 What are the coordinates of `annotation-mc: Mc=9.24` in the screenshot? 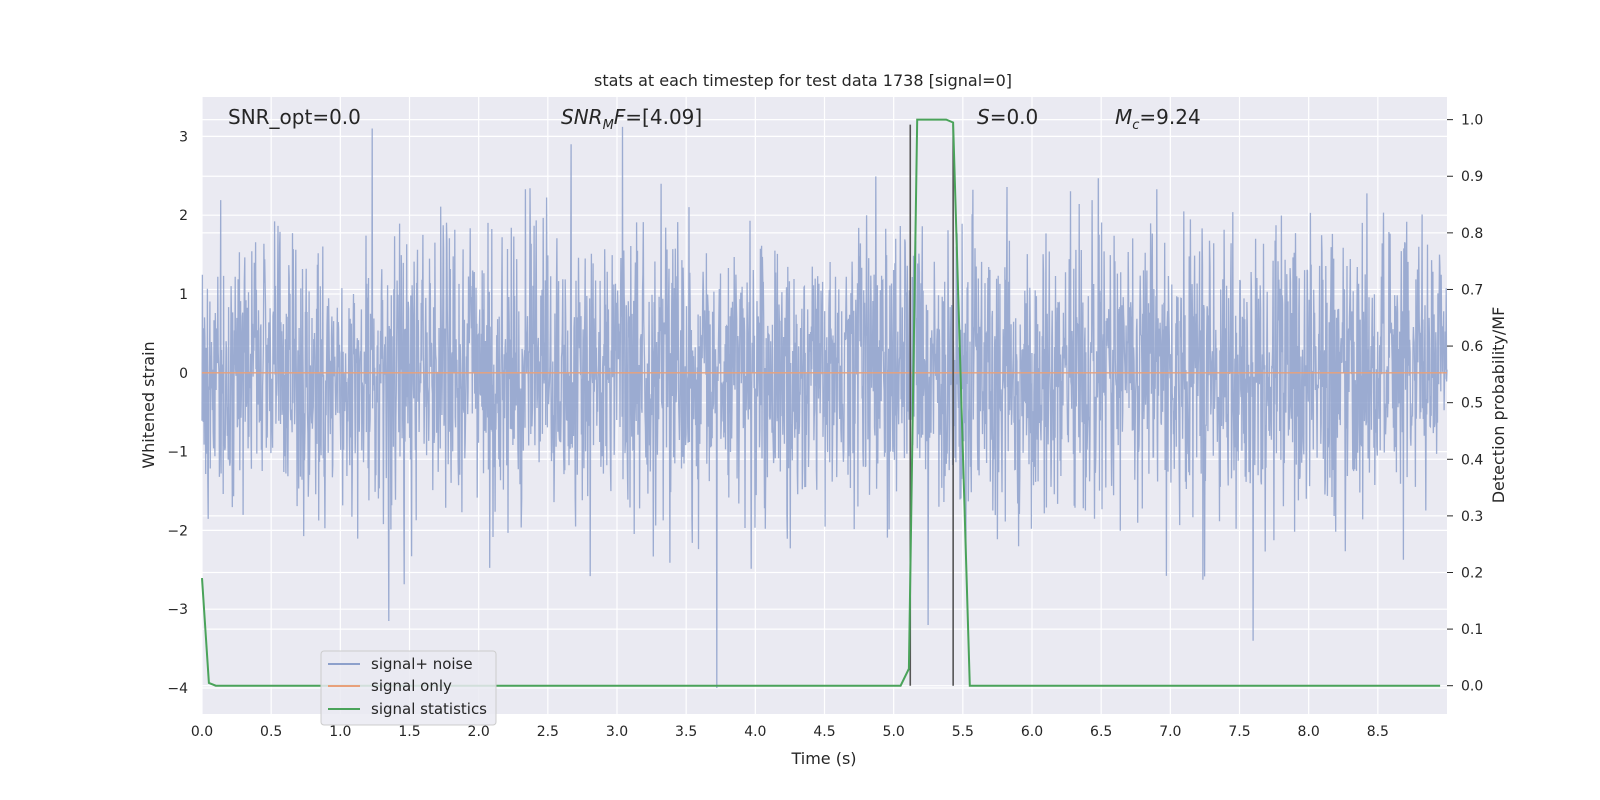 It's located at (1158, 119).